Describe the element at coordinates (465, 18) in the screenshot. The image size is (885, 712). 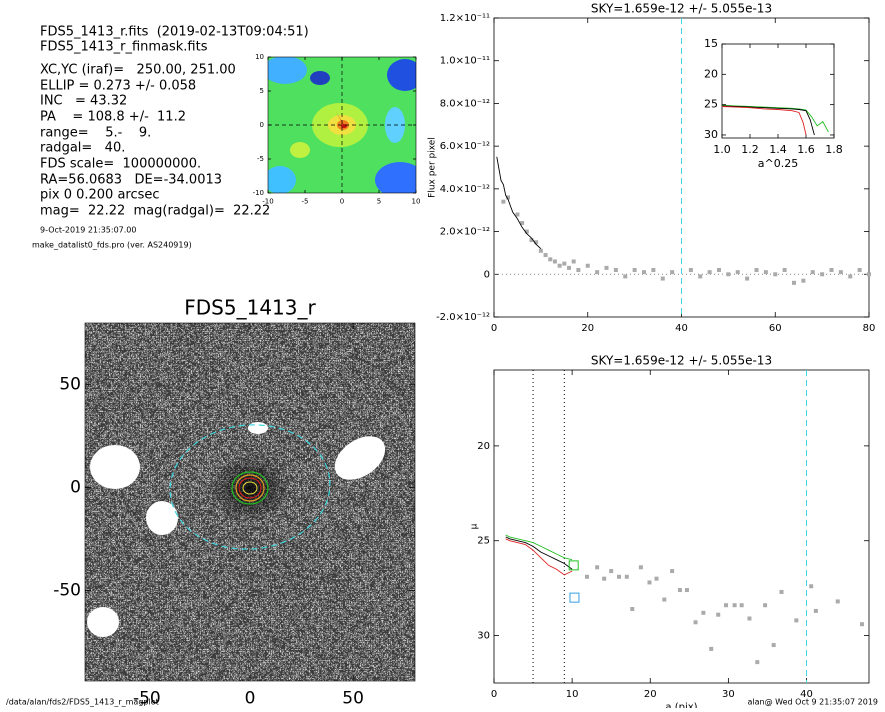
I see `y-tick-label: 1.2×10⁻¹¹` at that location.